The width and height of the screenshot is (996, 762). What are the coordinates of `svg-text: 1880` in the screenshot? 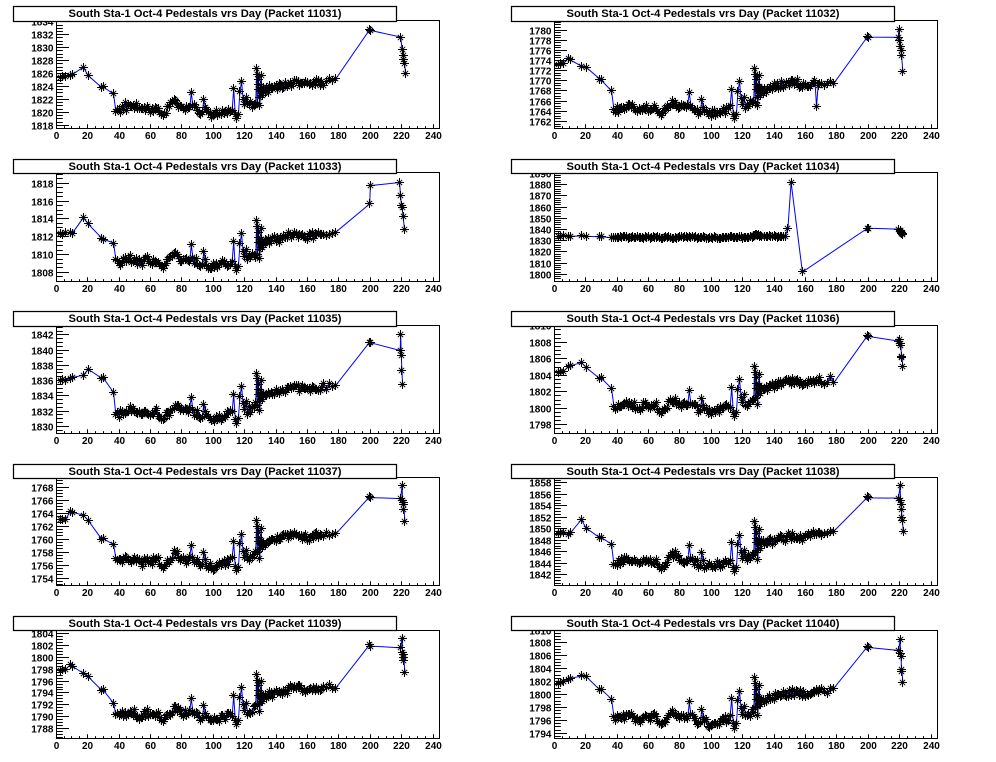 It's located at (540, 185).